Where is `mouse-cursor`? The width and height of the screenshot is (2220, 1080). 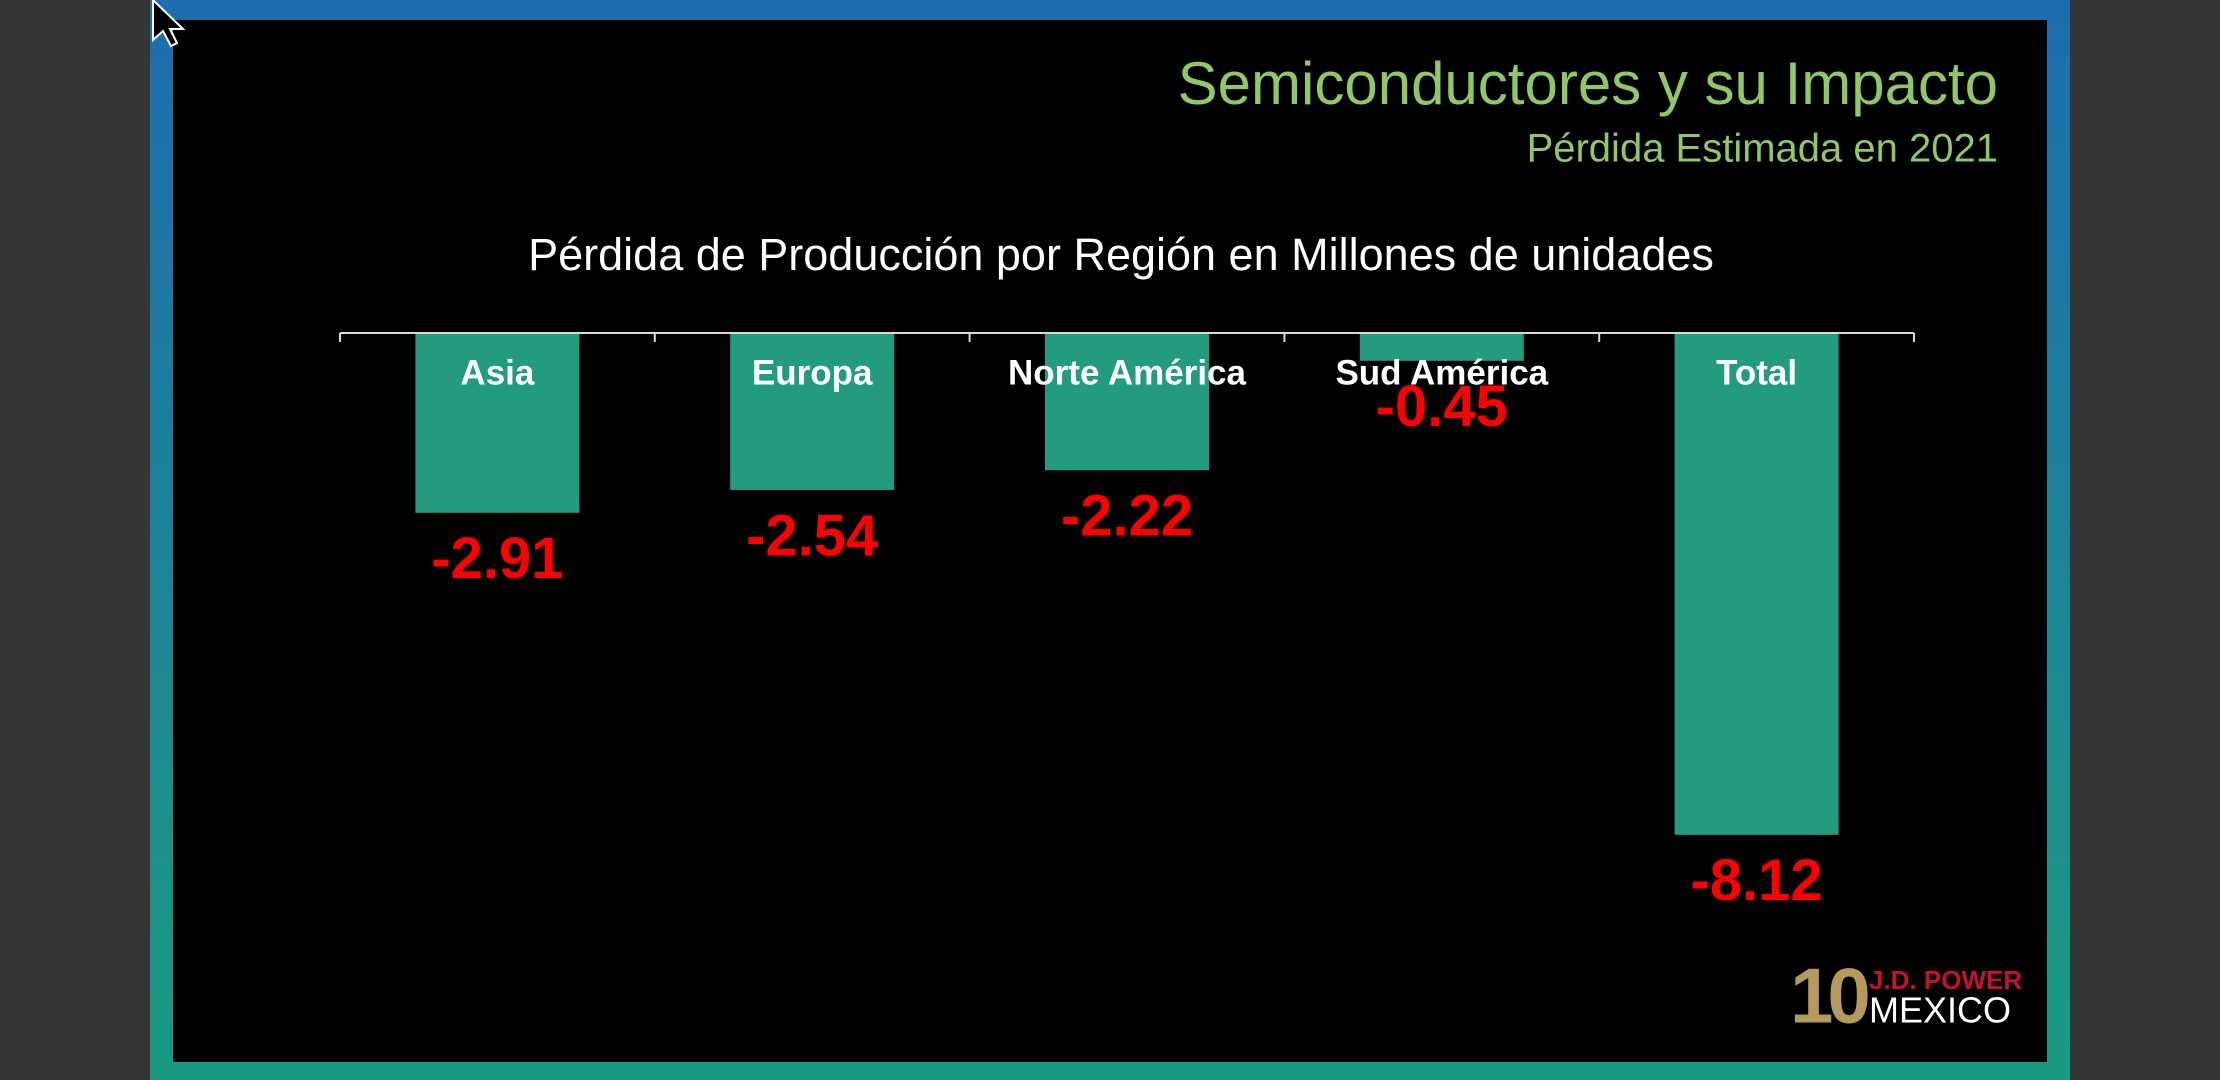 mouse-cursor is located at coordinates (169, 24).